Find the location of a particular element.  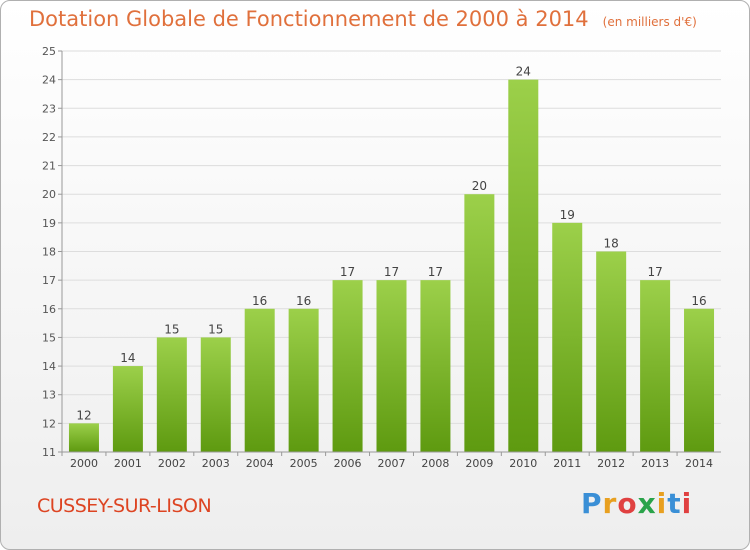

y-tick-label: 12 is located at coordinates (49, 423).